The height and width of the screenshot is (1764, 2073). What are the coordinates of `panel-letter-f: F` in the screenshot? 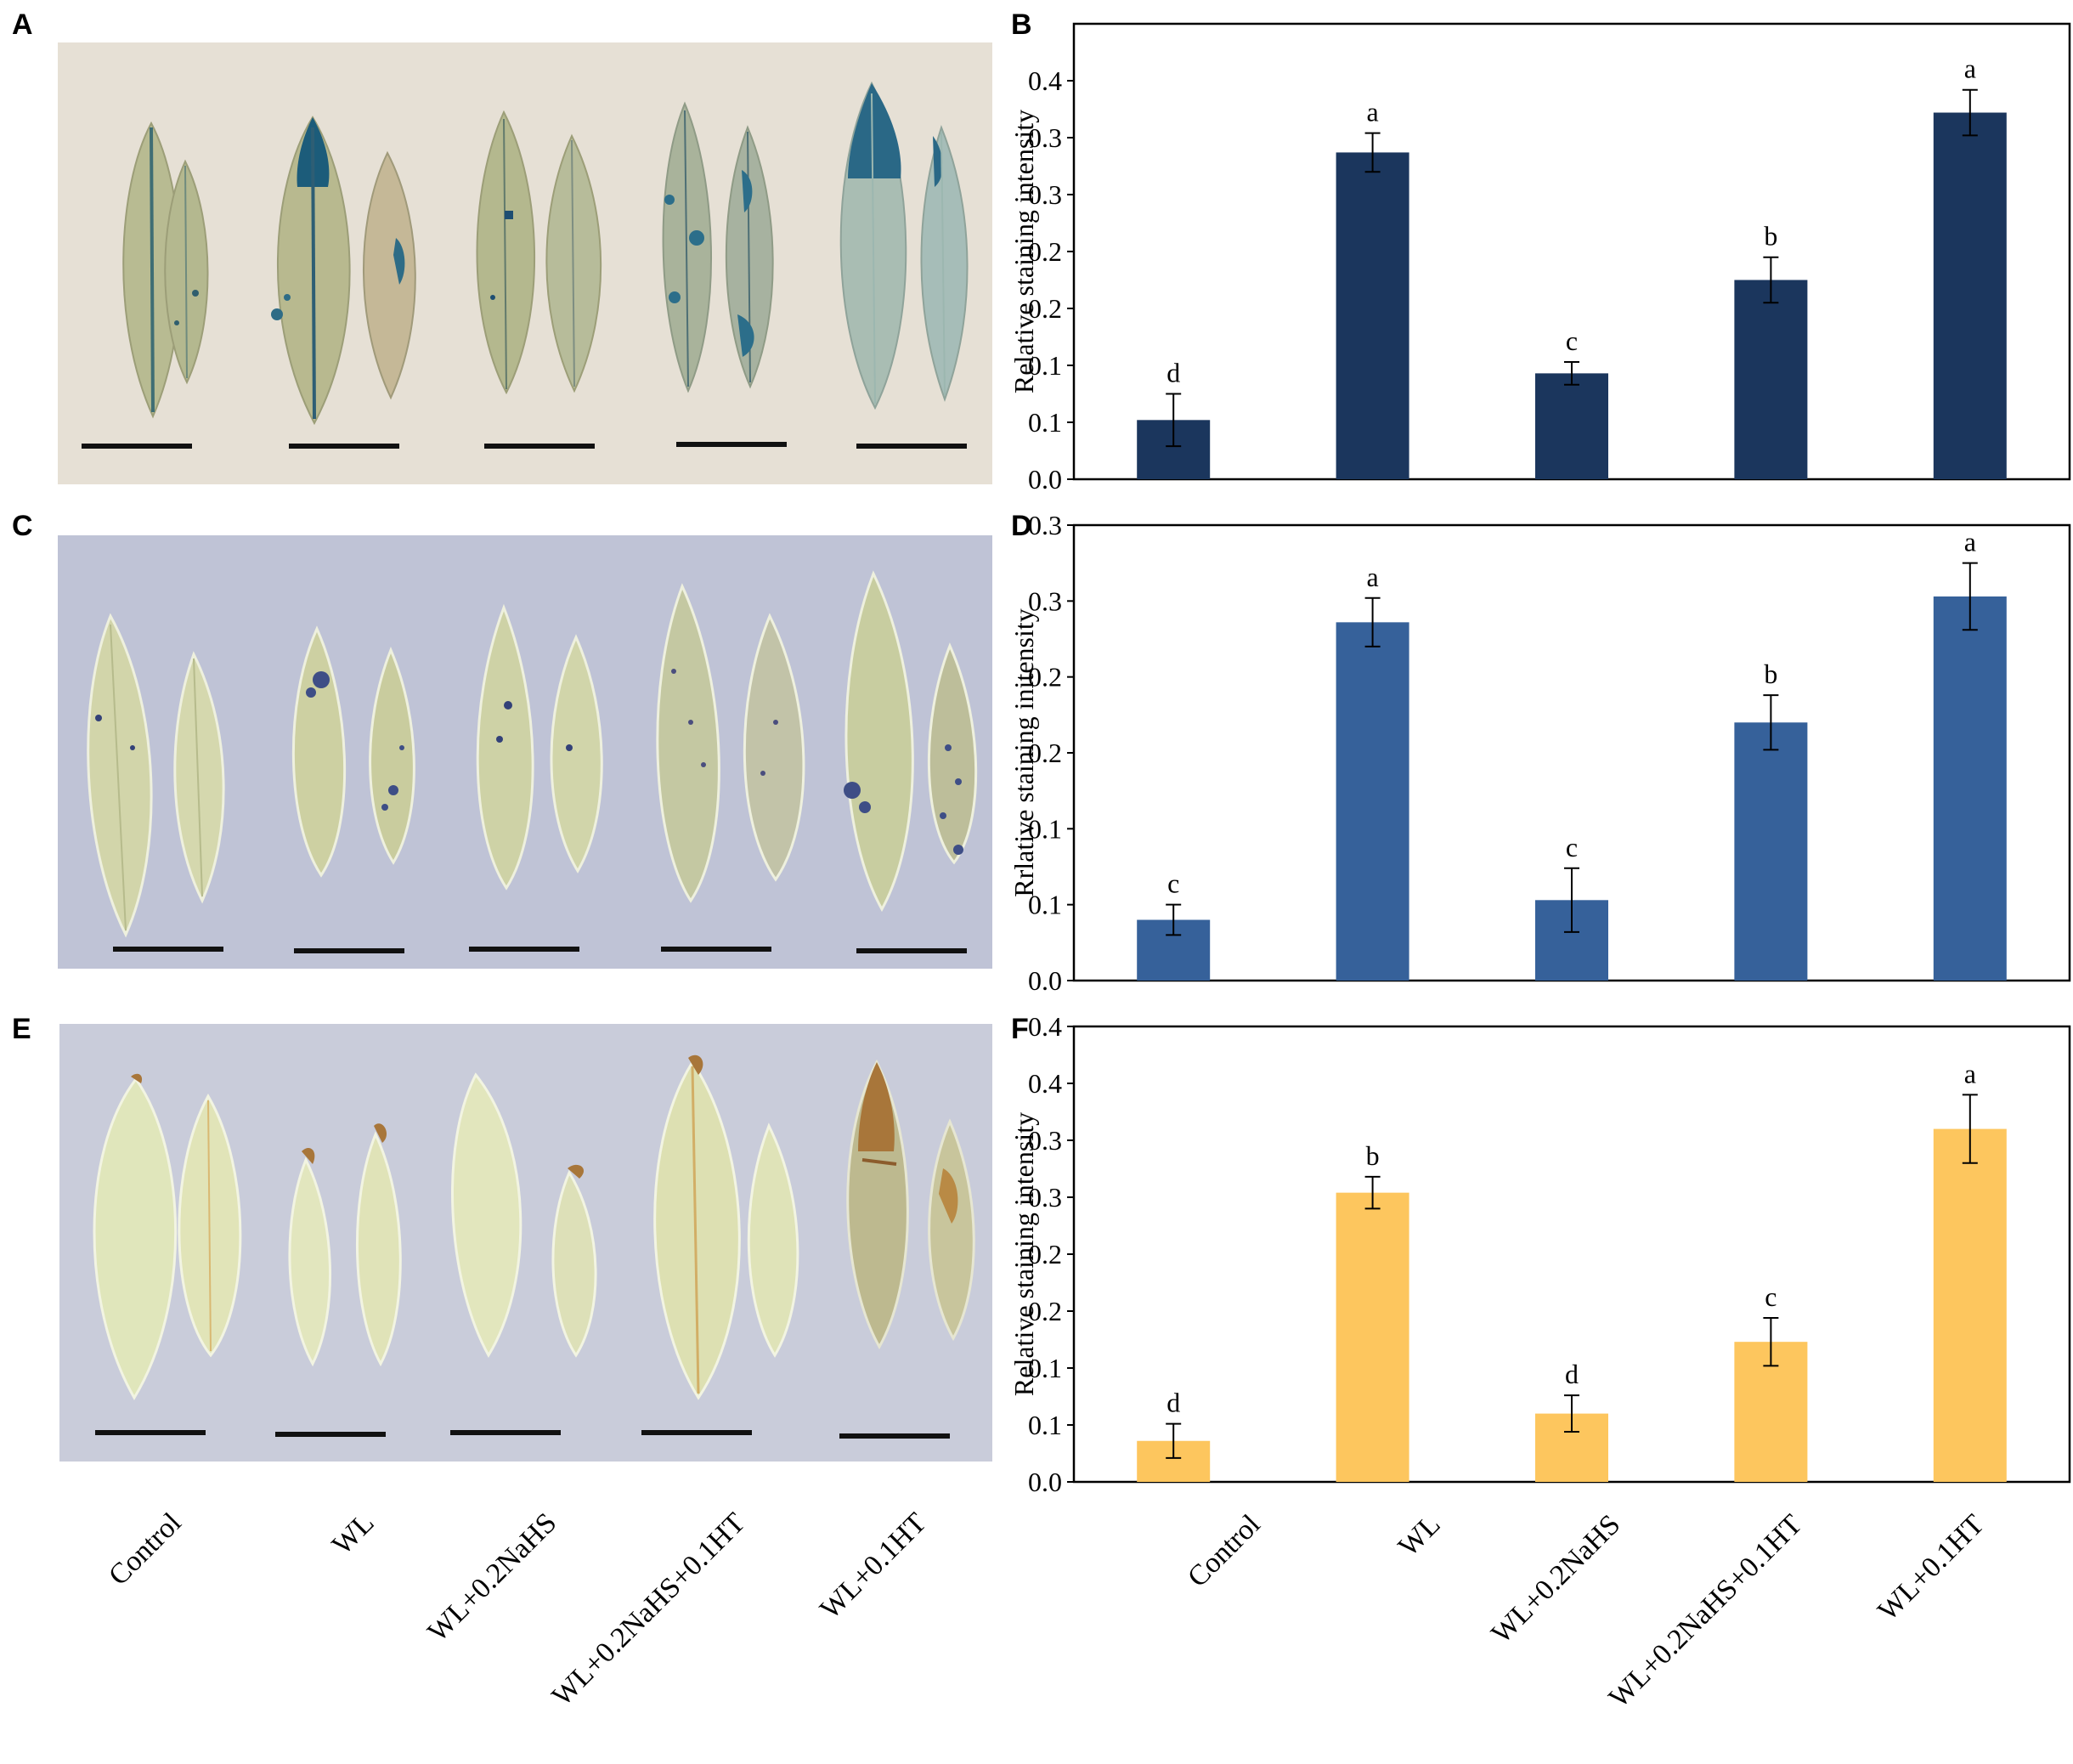 It's located at (1020, 1029).